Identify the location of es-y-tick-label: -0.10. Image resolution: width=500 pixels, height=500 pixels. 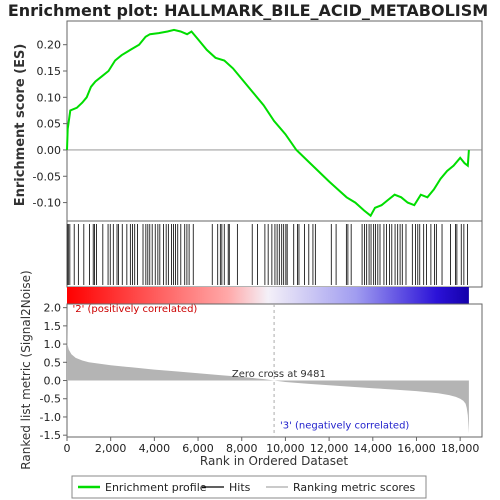
(47, 203).